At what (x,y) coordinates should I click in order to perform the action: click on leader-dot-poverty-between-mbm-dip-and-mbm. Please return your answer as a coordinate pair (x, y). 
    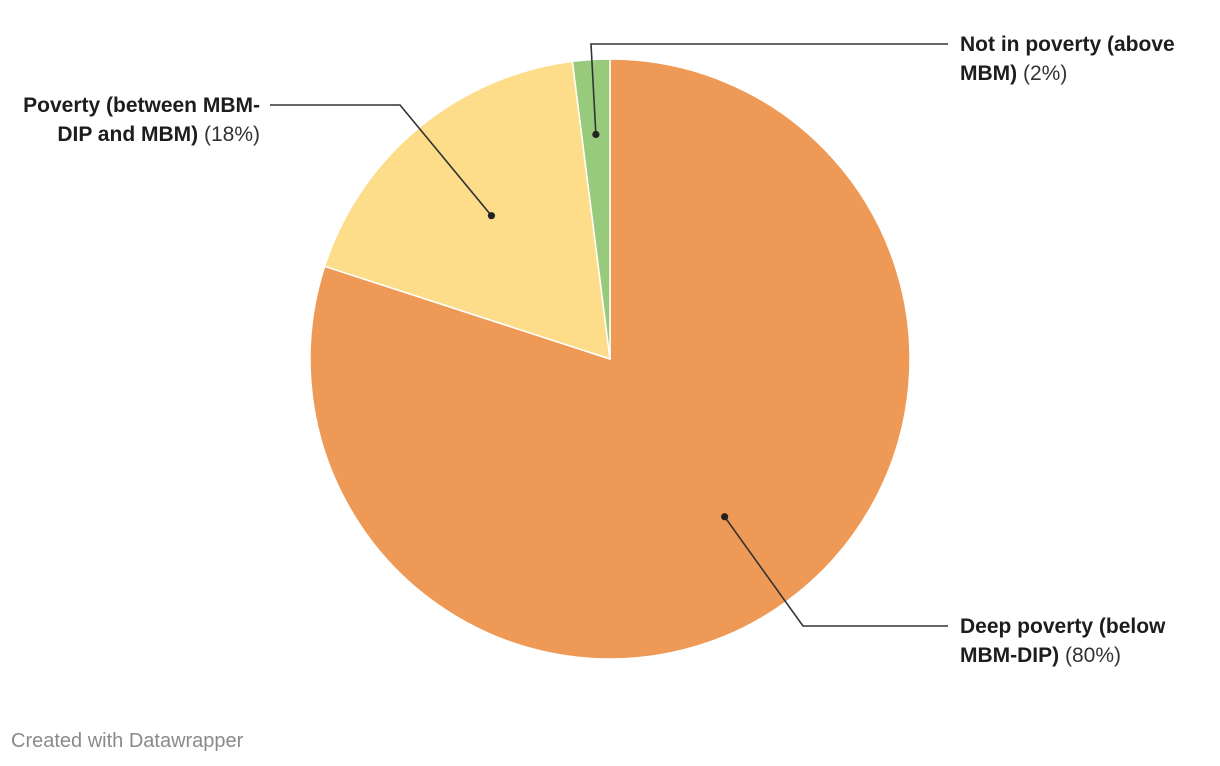
    Looking at the image, I should click on (491, 216).